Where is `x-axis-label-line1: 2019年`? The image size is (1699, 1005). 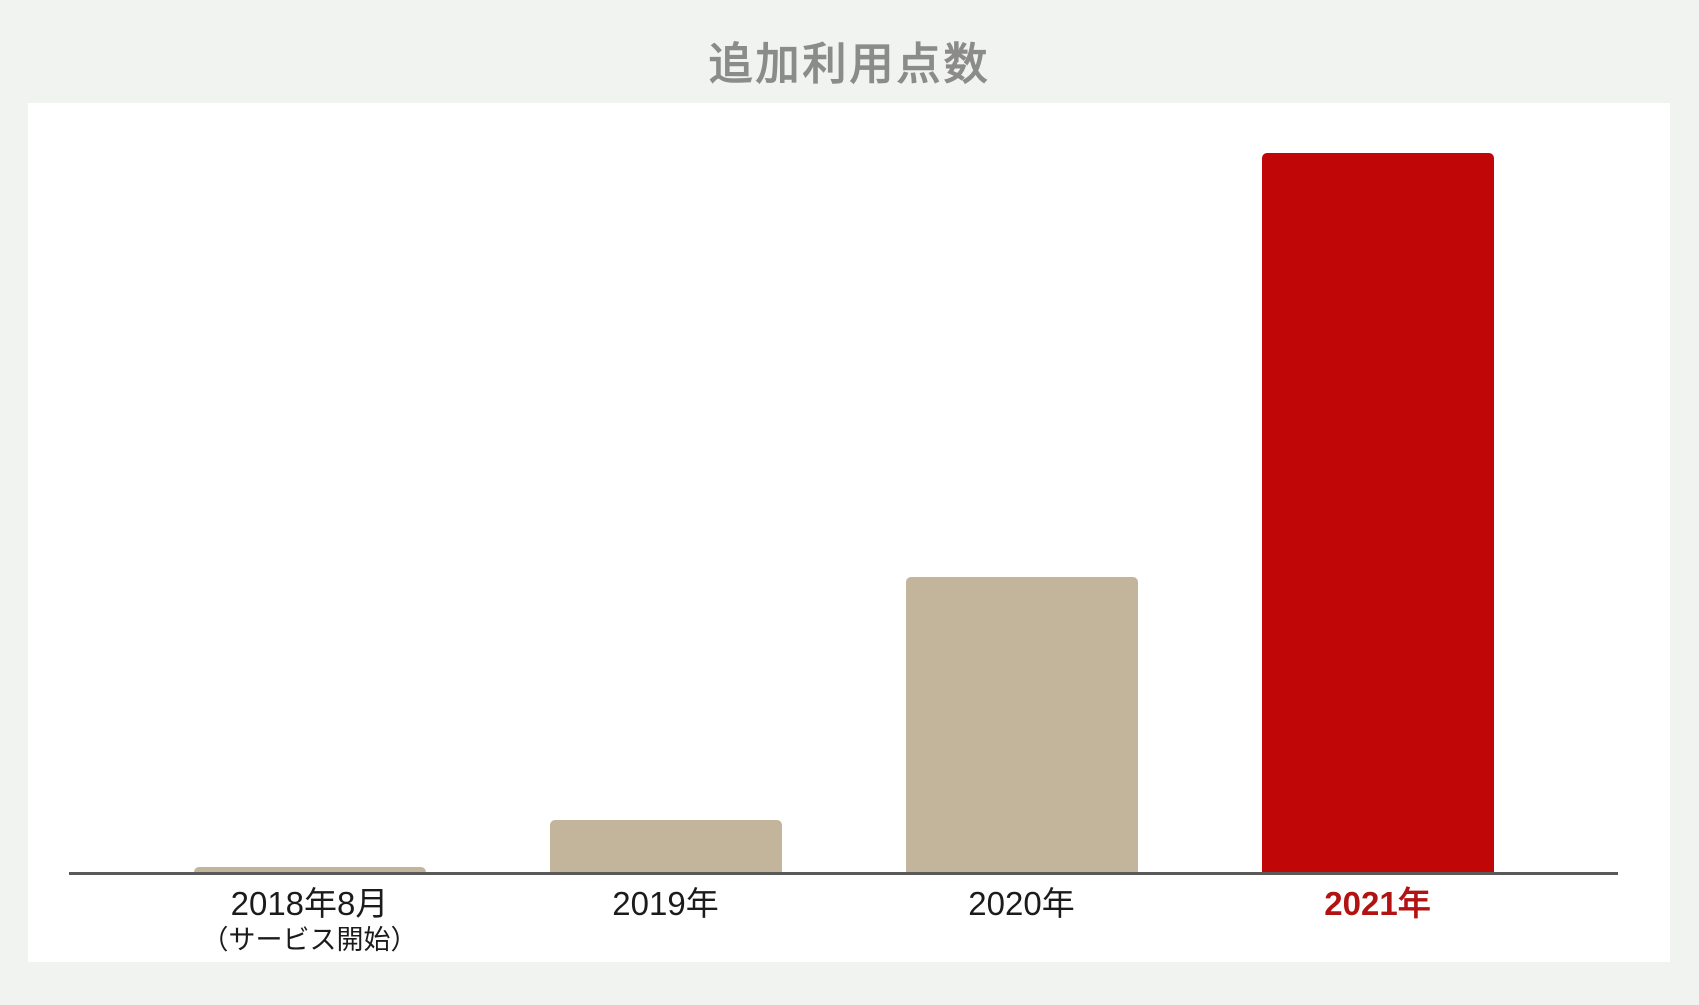 x-axis-label-line1: 2019年 is located at coordinates (665, 903).